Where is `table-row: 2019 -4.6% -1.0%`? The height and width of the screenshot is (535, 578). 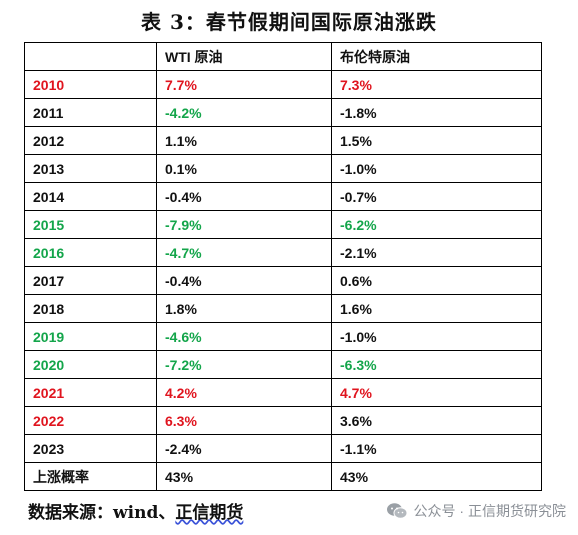
table-row: 2019 -4.6% -1.0% is located at coordinates (283, 336).